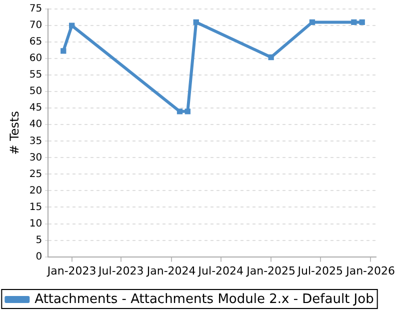  What do you see at coordinates (35, 224) in the screenshot?
I see `y-tick-label: 10` at bounding box center [35, 224].